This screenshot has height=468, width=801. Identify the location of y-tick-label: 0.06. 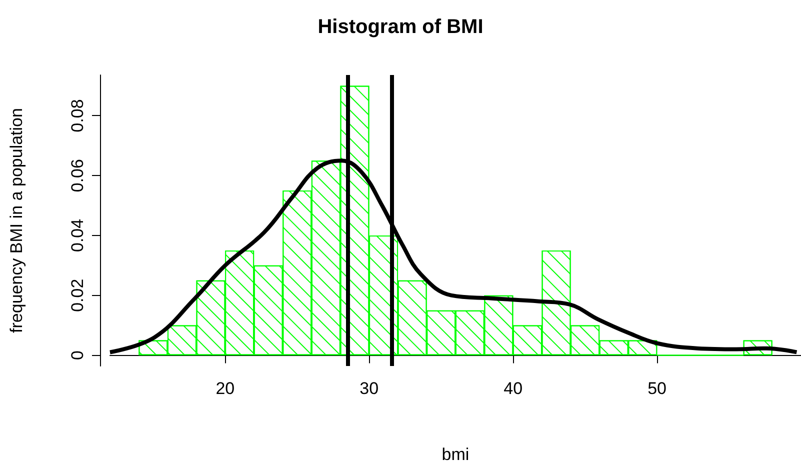
(77, 175).